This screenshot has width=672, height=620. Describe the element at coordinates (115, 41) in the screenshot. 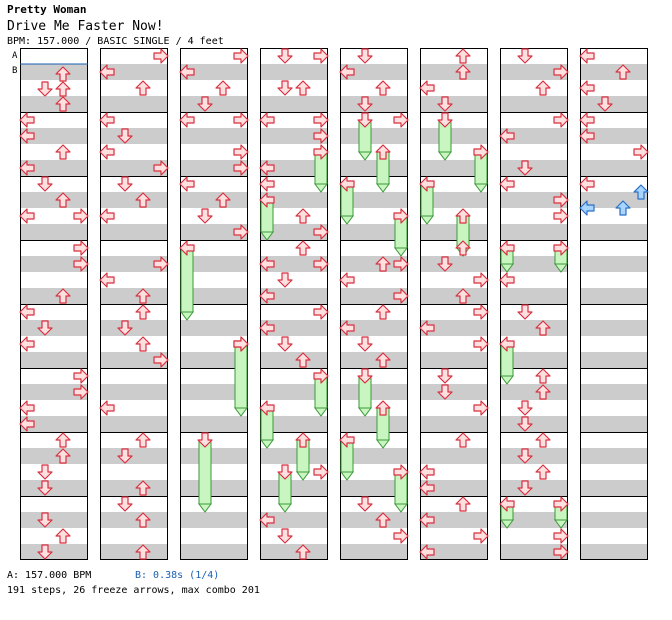

I see `chart-info: BPM: 157.000 / BASIC SINGLE / 4 feet` at that location.